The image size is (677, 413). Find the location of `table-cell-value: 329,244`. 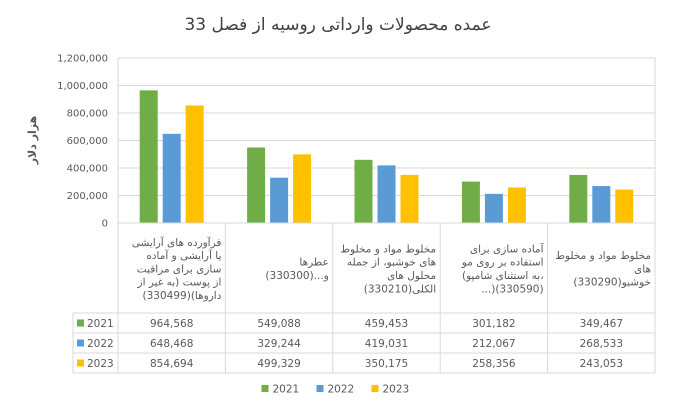

table-cell-value: 329,244 is located at coordinates (279, 344).